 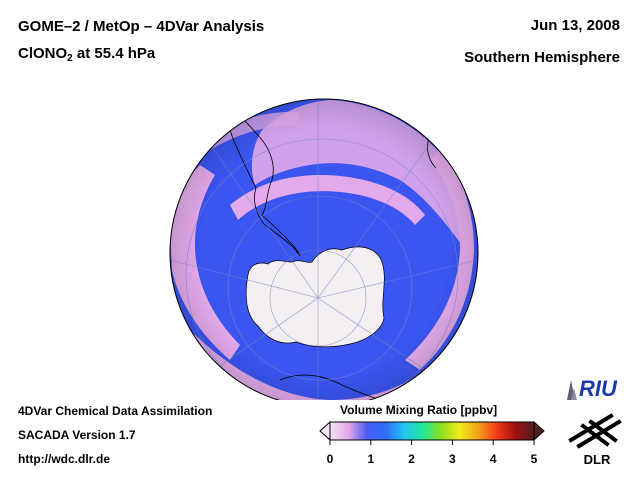 I want to click on colorbar-title: Volume Mixing Ratio [ppbv], so click(x=419, y=410).